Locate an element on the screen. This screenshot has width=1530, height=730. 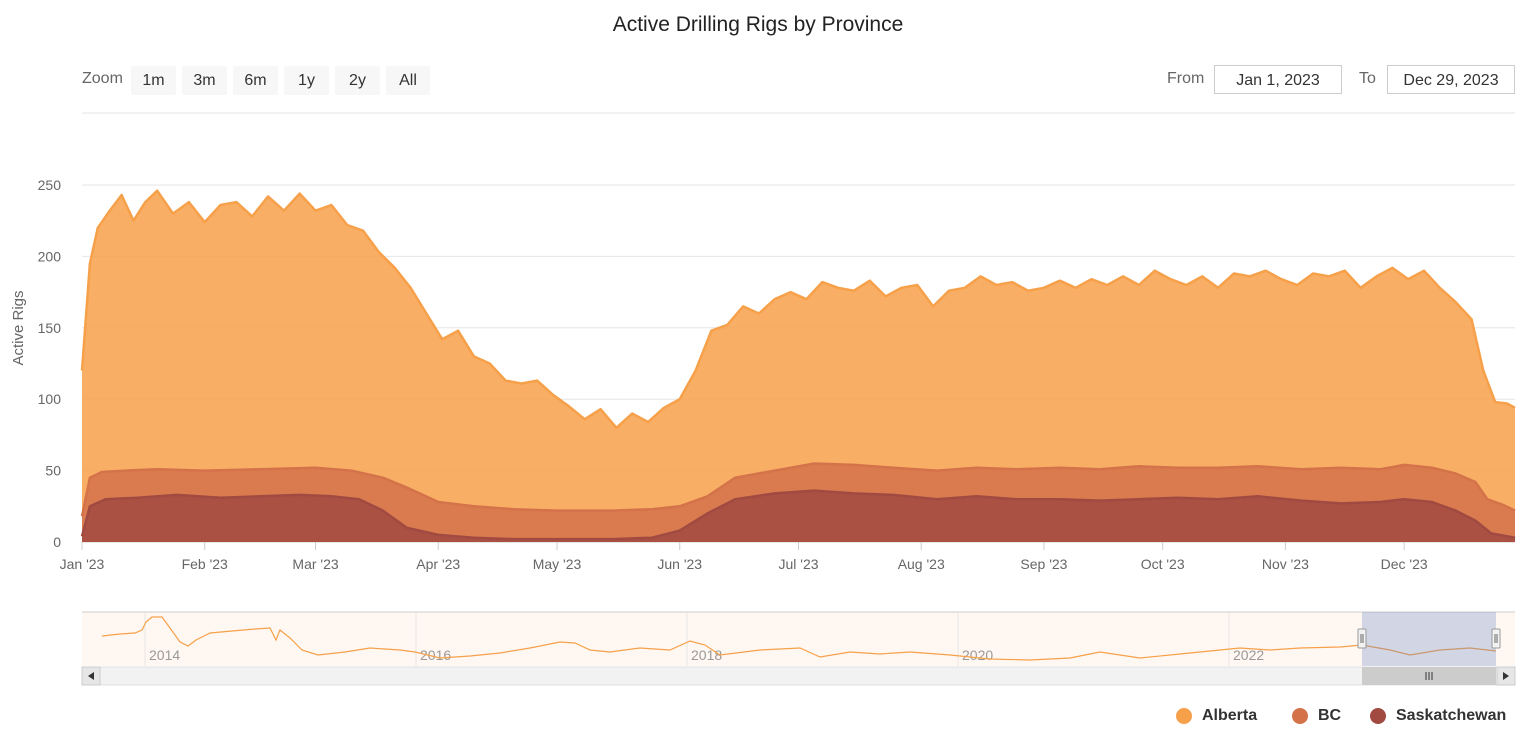
zoom-2y-button: 2y is located at coordinates (357, 80).